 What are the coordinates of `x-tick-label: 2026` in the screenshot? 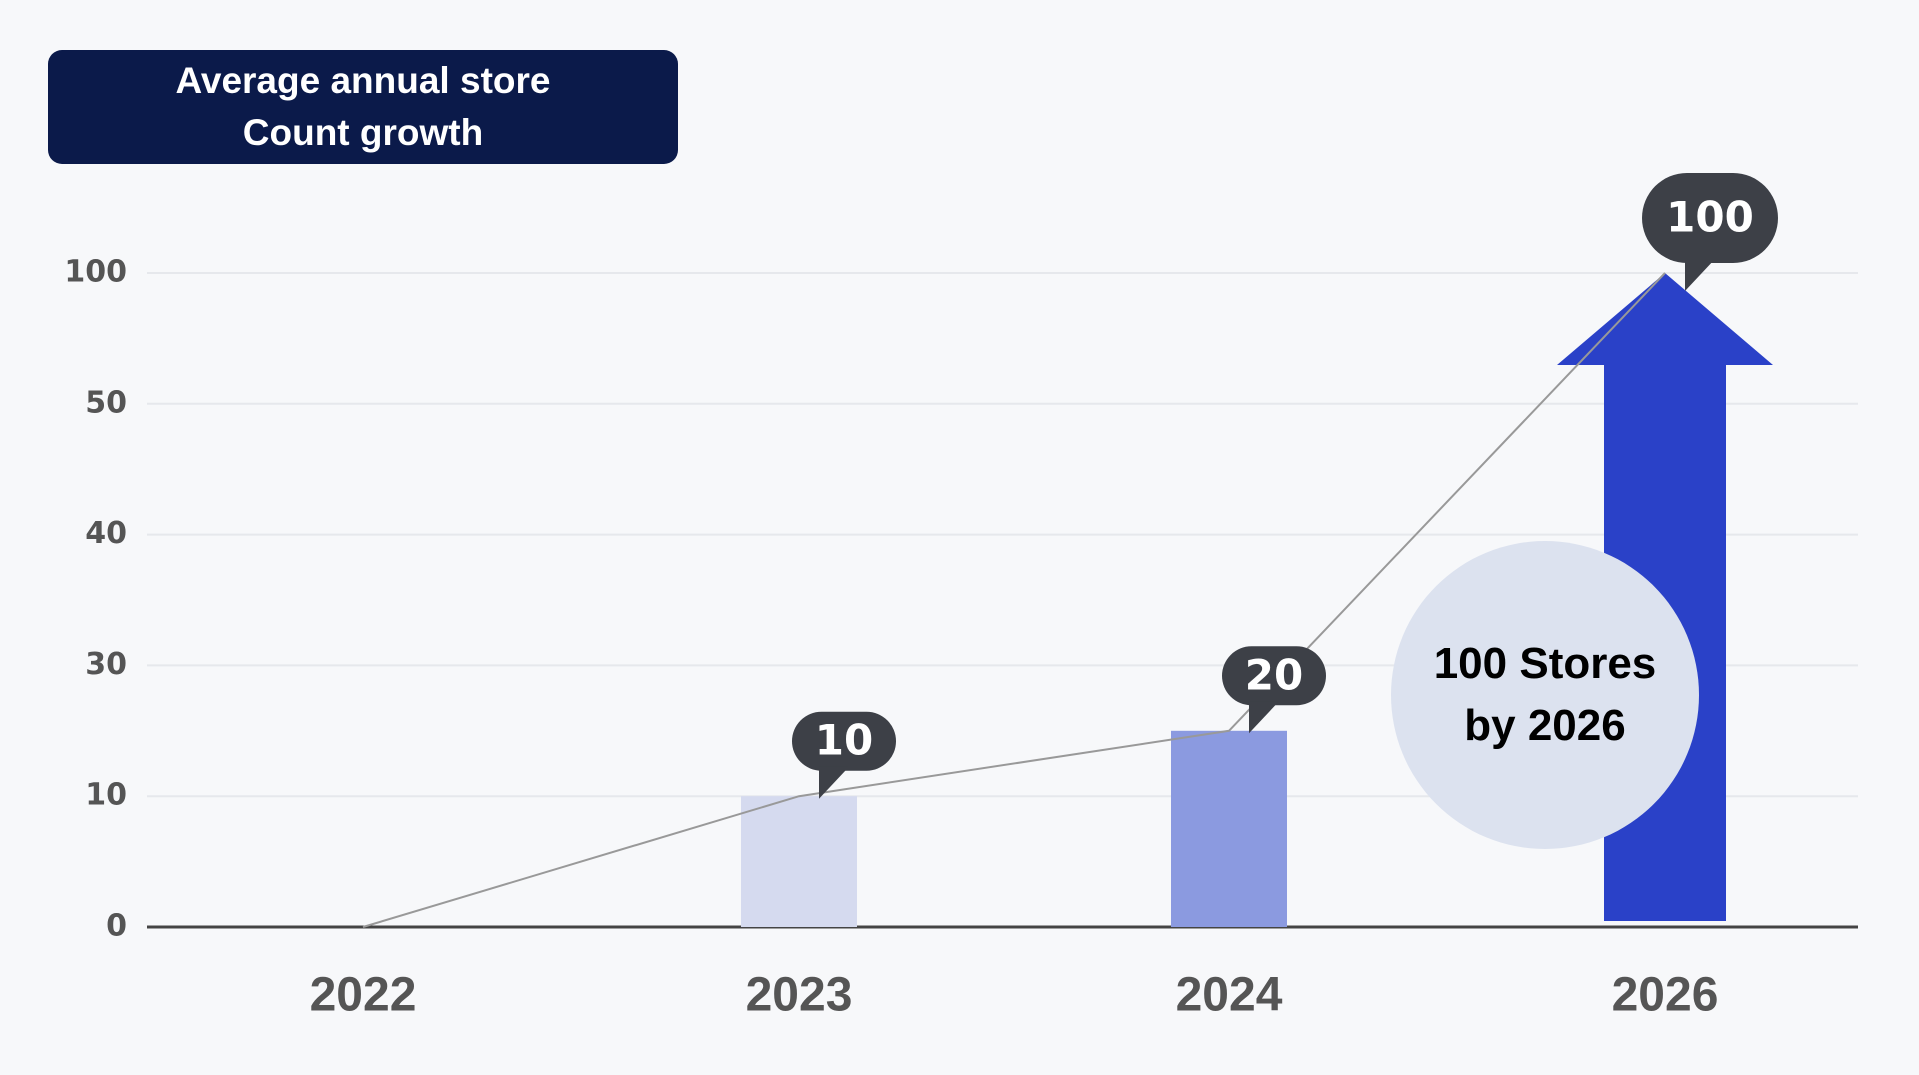 It's located at (1665, 995).